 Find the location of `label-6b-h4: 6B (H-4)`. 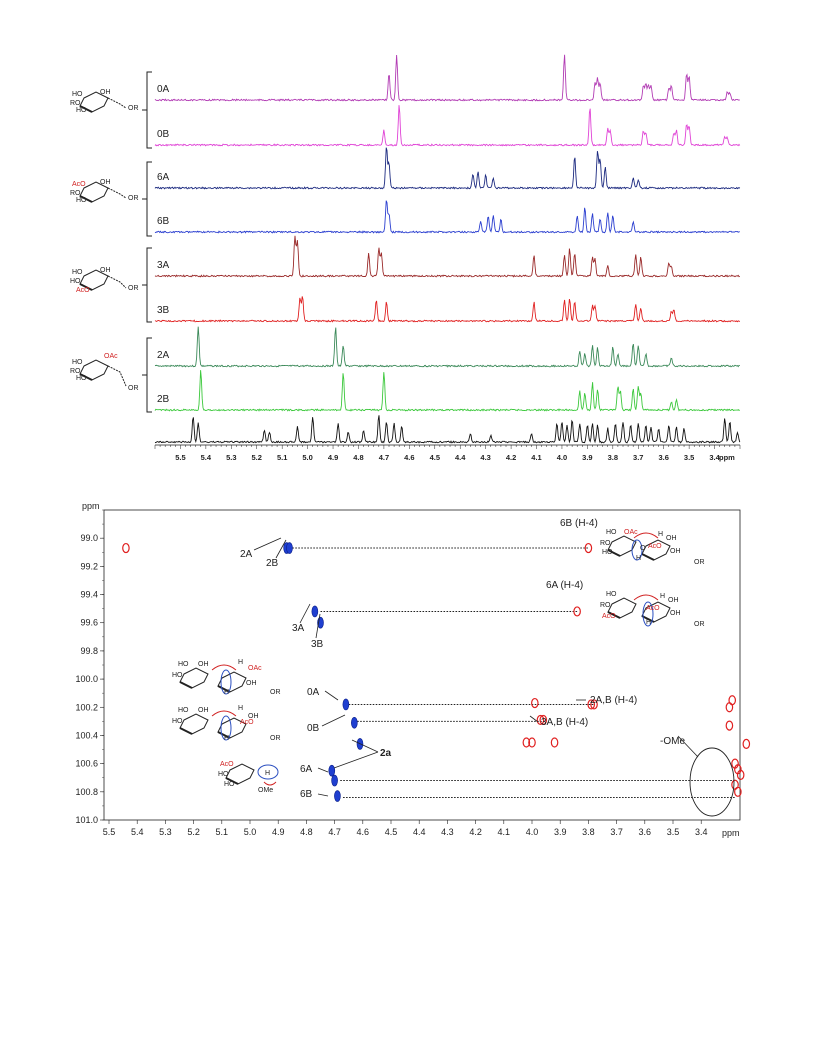

label-6b-h4: 6B (H-4) is located at coordinates (579, 523).